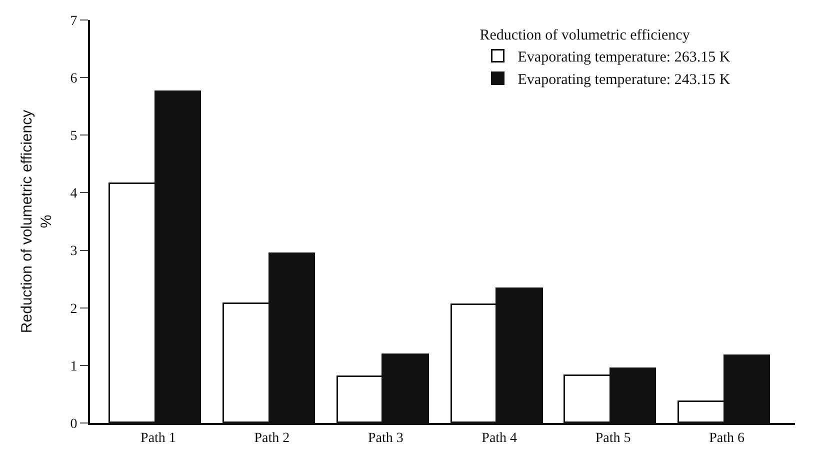 Image resolution: width=815 pixels, height=458 pixels. I want to click on y-tick-label: 4, so click(74, 194).